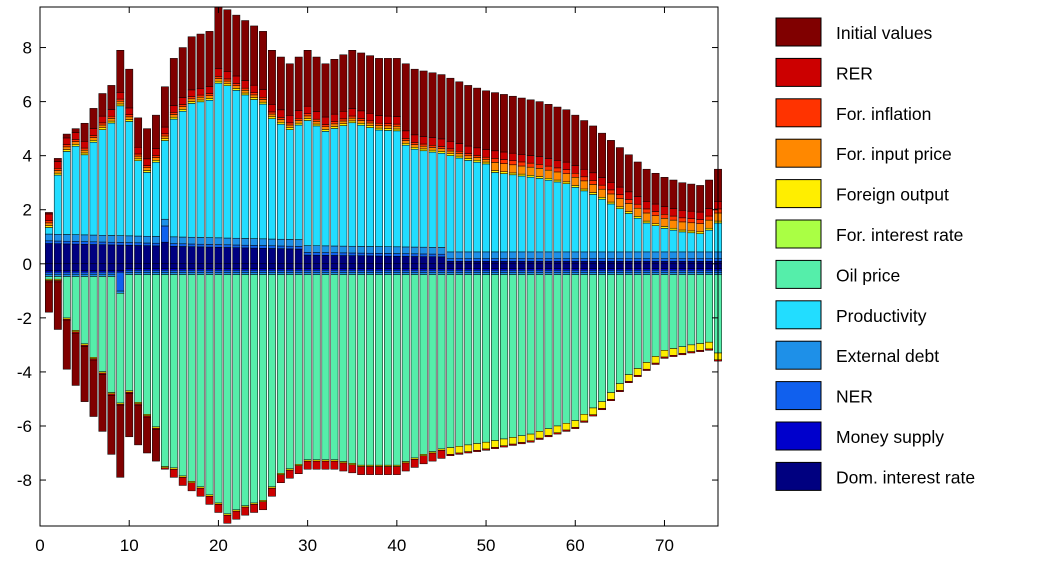 The image size is (1051, 563). Describe the element at coordinates (854, 73) in the screenshot. I see `legend-label: RER` at that location.